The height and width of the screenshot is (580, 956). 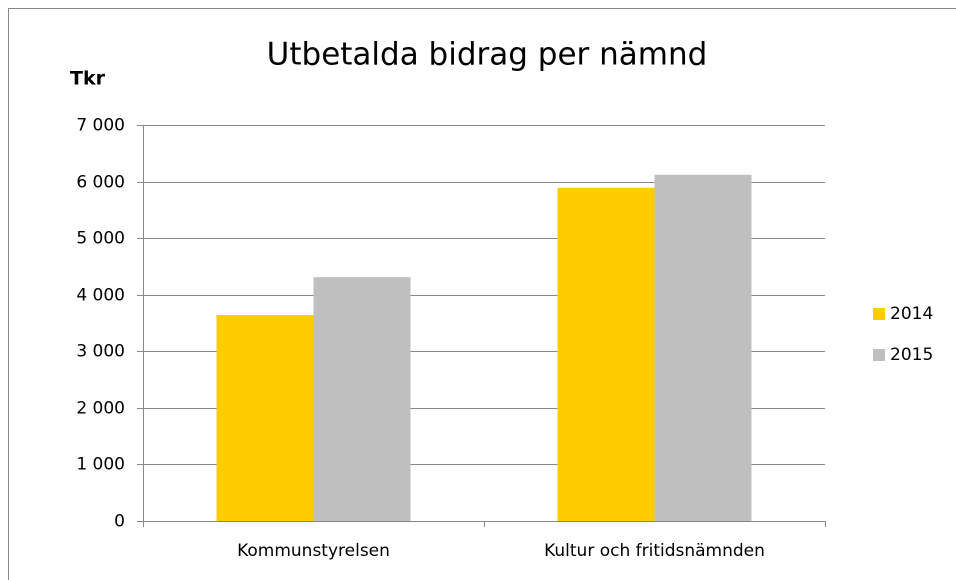 I want to click on y-tick-label: 2 000, so click(x=100, y=409).